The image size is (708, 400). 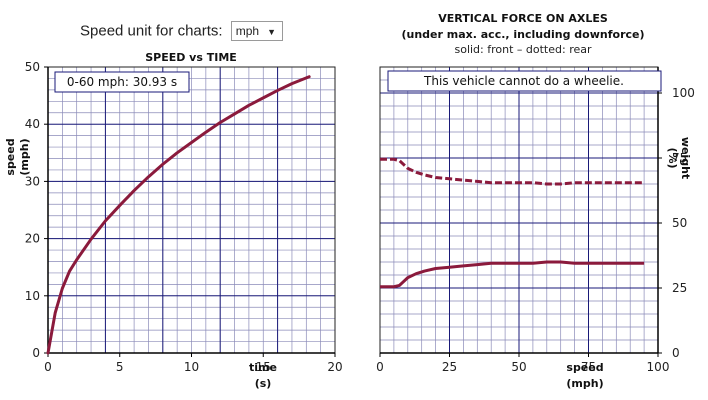 I want to click on force-chart-x-tick-label: 0, so click(x=380, y=367).